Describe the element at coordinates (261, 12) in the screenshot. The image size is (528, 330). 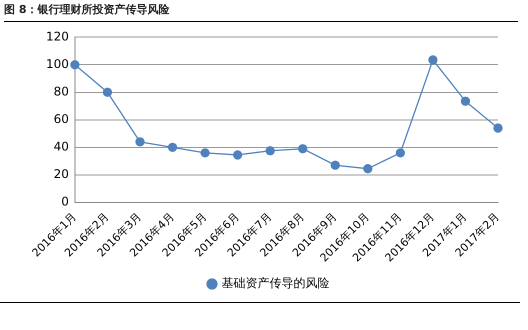
I see `chart-title: 图 8：银行理财所投资产传导风险` at that location.